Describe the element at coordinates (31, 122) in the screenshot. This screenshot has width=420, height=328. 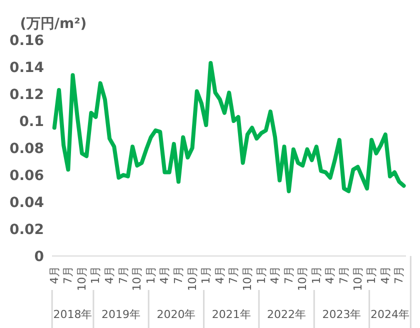
I see `y-tick-label: 0.1` at that location.